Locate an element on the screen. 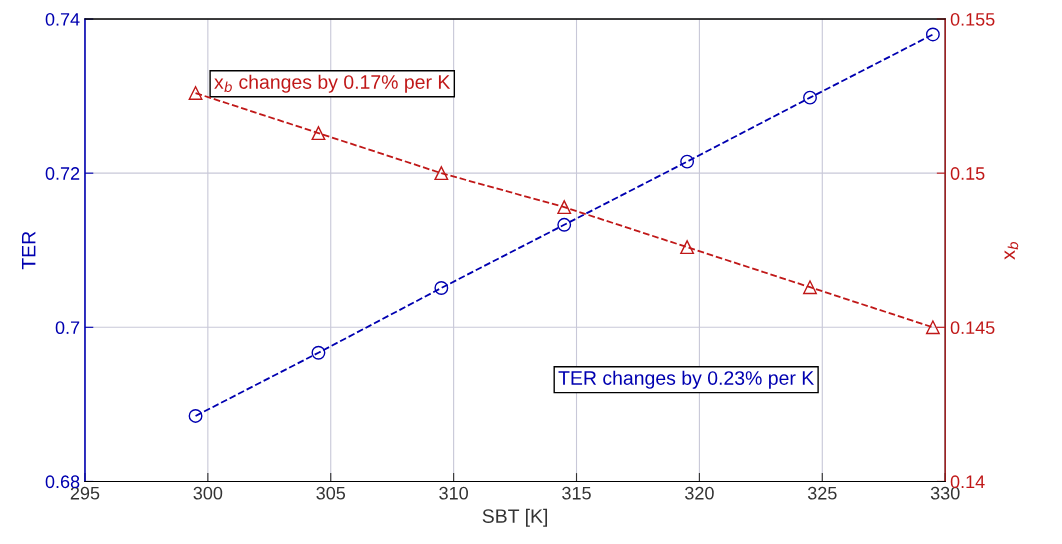 This screenshot has height=544, width=1062. y-tick-label: 0.72 is located at coordinates (62, 173).